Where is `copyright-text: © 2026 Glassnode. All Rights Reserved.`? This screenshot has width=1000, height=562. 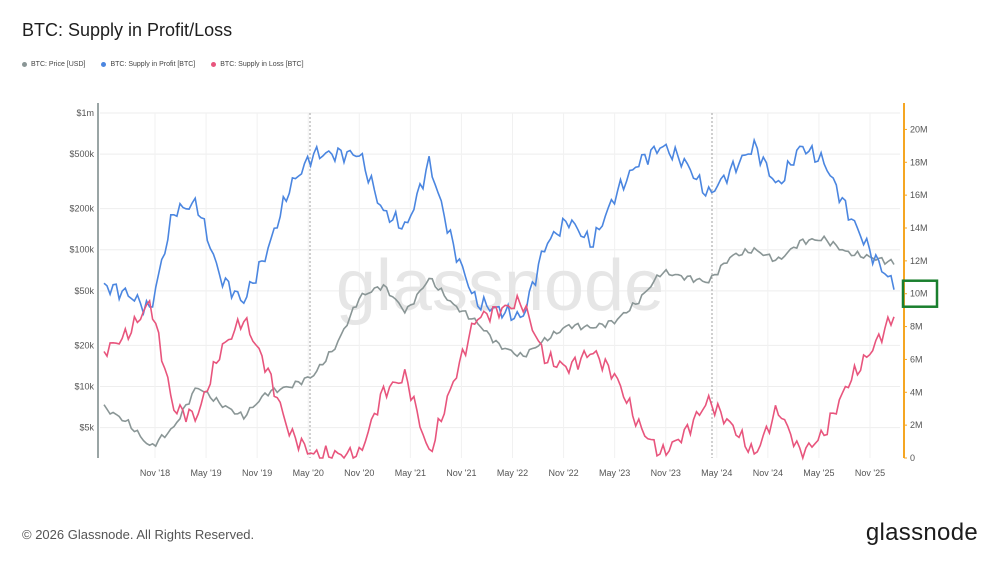
copyright-text: © 2026 Glassnode. All Rights Reserved. is located at coordinates (138, 534).